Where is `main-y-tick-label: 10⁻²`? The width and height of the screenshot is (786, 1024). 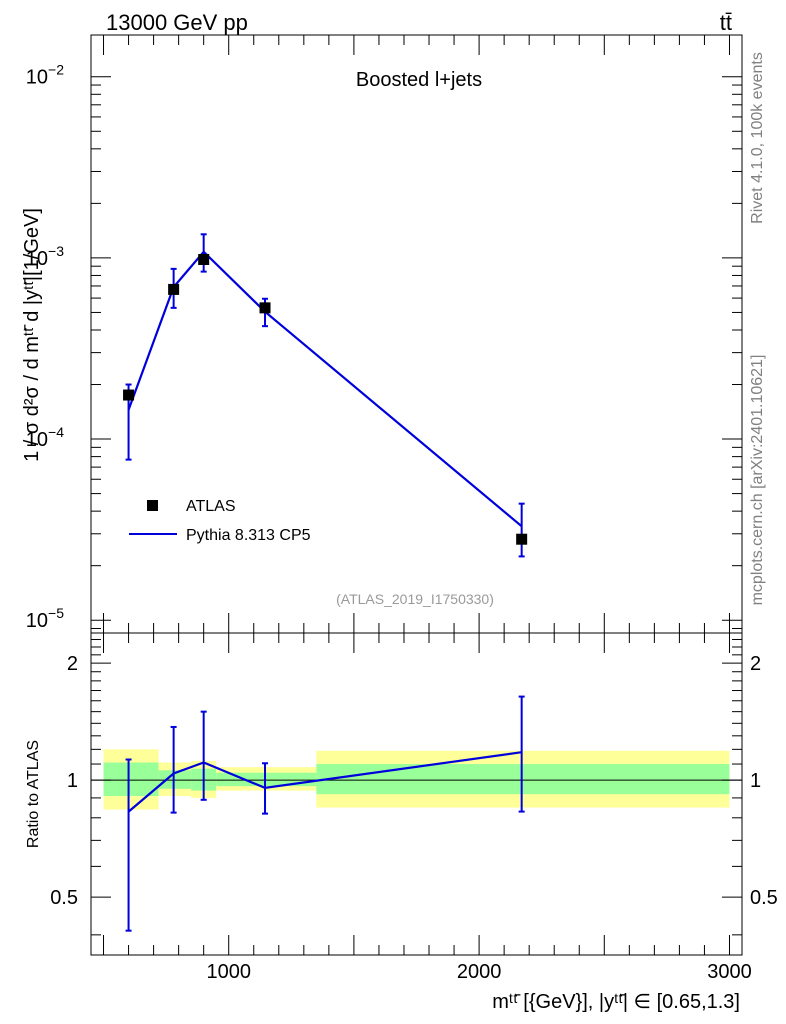
main-y-tick-label: 10⁻² is located at coordinates (45, 75).